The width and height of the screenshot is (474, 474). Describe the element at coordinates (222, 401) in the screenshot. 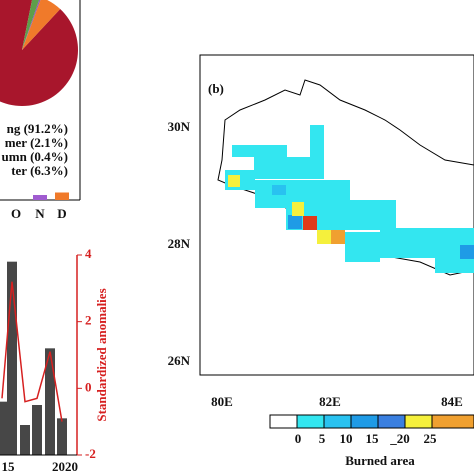

I see `lon-label: 80E` at that location.